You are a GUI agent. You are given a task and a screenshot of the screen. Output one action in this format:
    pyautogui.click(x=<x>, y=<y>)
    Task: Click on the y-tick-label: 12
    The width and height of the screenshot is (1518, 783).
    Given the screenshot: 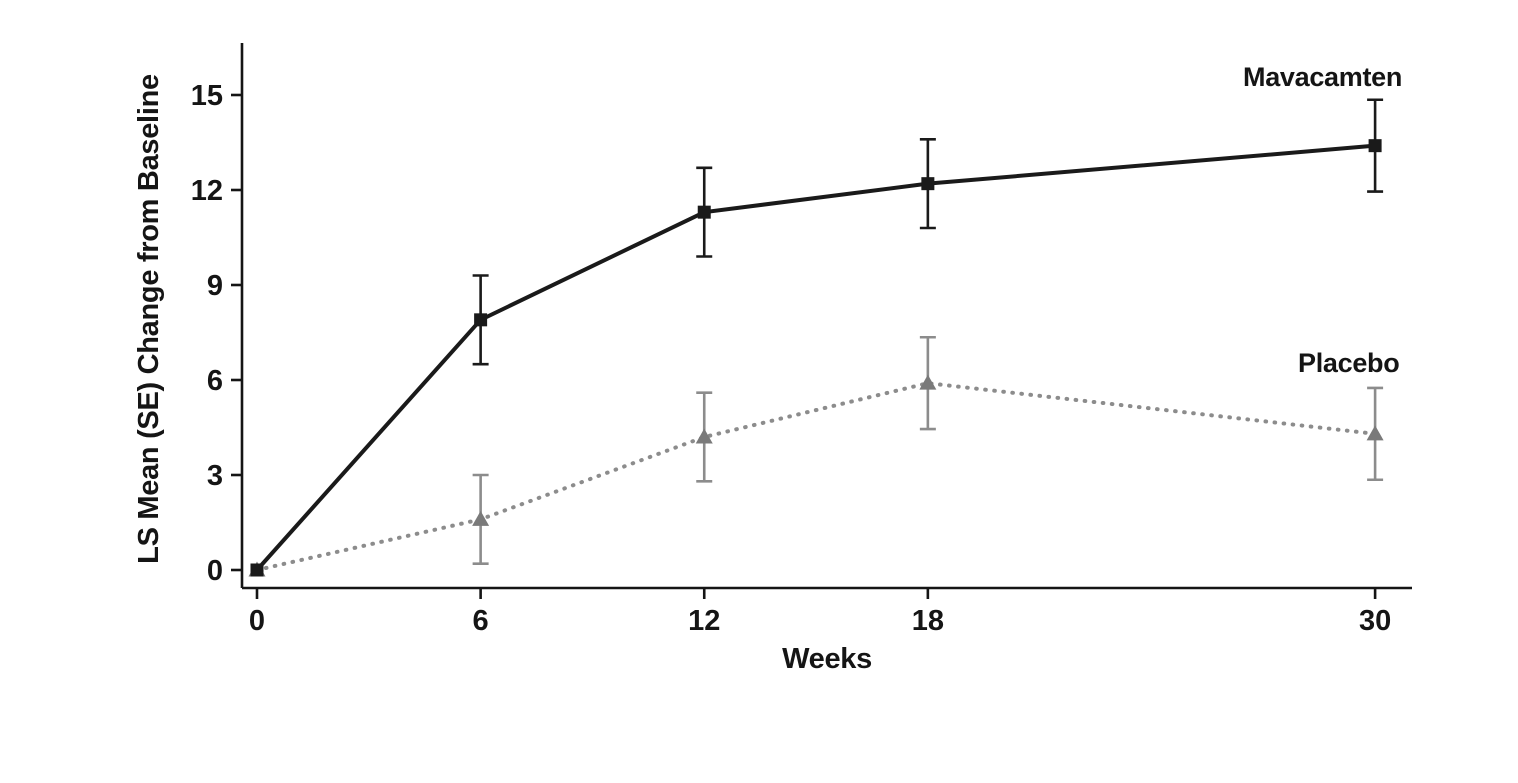 What is the action you would take?
    pyautogui.click(x=207, y=191)
    